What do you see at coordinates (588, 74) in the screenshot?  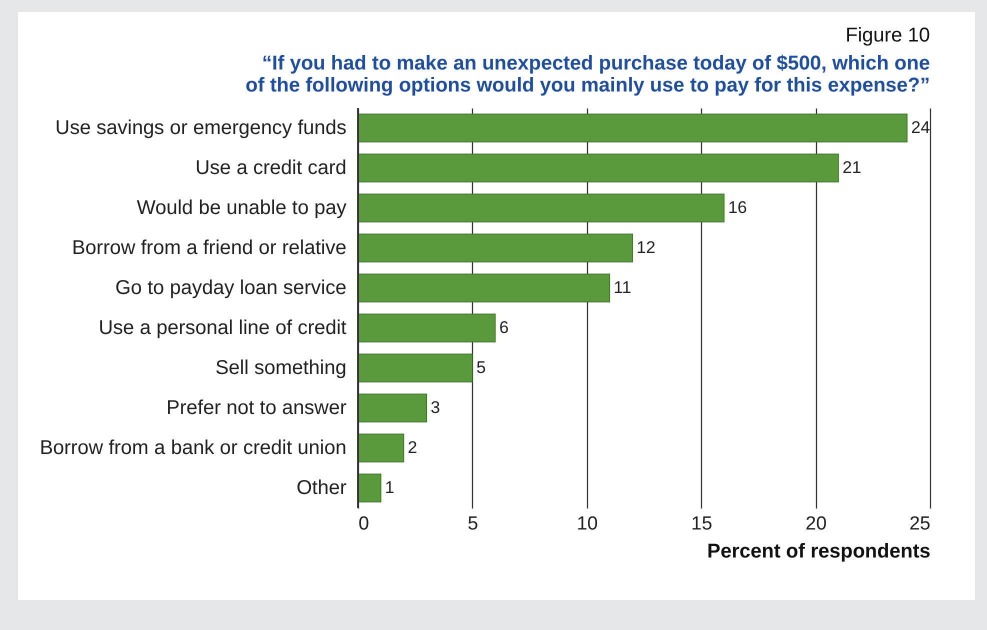 I see `chart-subtitle: “If you had to make an unexpected purchase today of $500, which one of the following options would you mainly use to pay for this expense?”` at bounding box center [588, 74].